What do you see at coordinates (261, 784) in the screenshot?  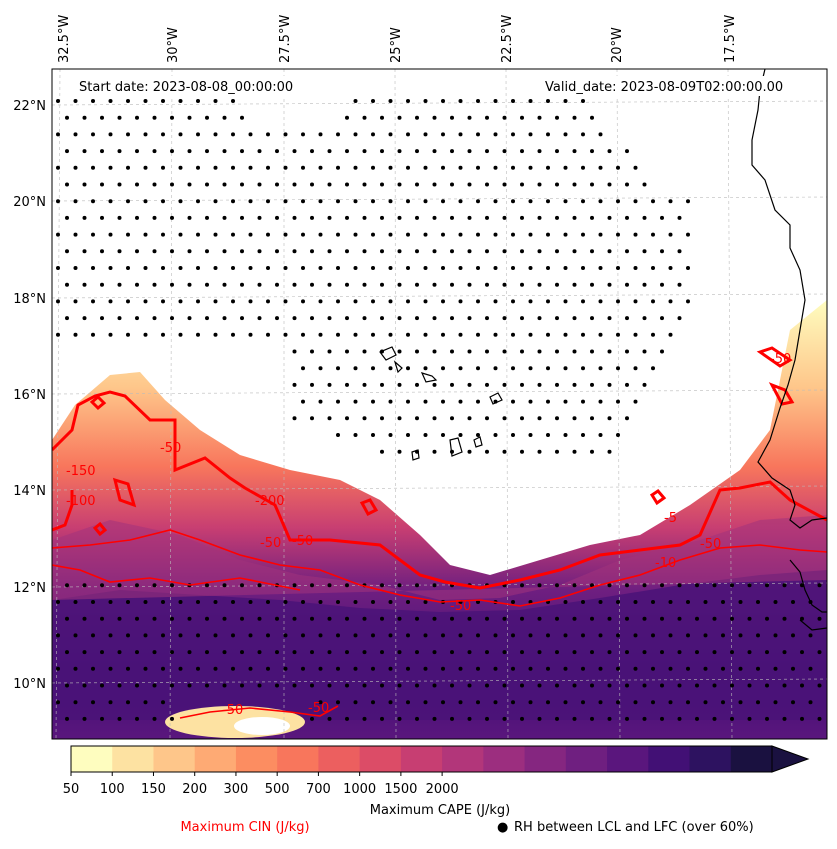 I see `colorbar-ticks: 50 100 150 200 300 500 700 1000 1500 2000` at bounding box center [261, 784].